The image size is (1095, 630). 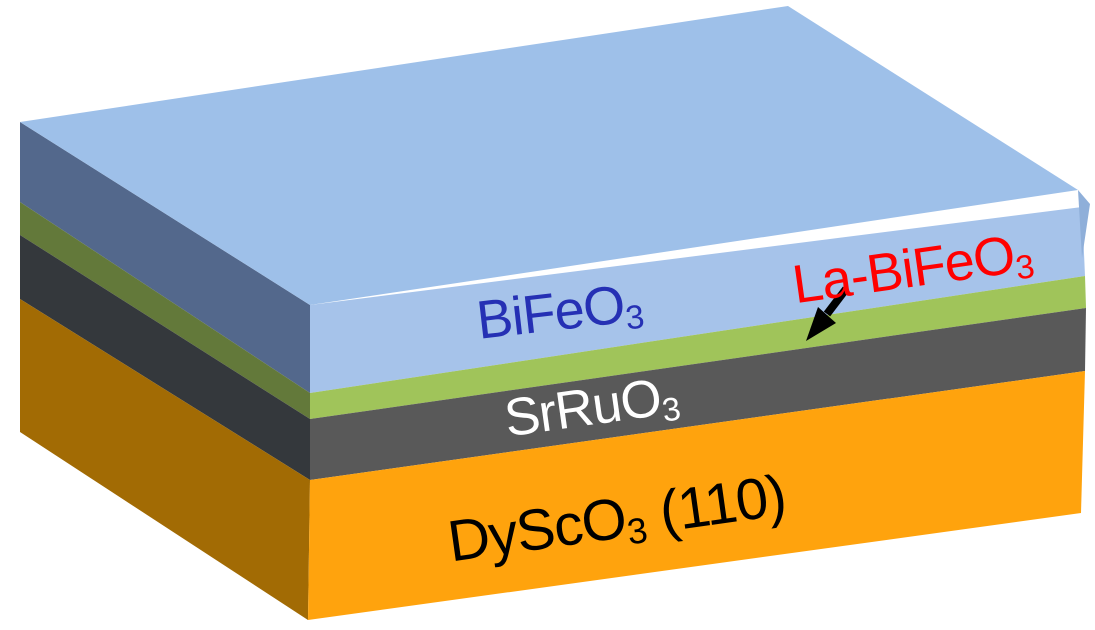 What do you see at coordinates (821, 324) in the screenshot?
I see `arrow-head-icon` at bounding box center [821, 324].